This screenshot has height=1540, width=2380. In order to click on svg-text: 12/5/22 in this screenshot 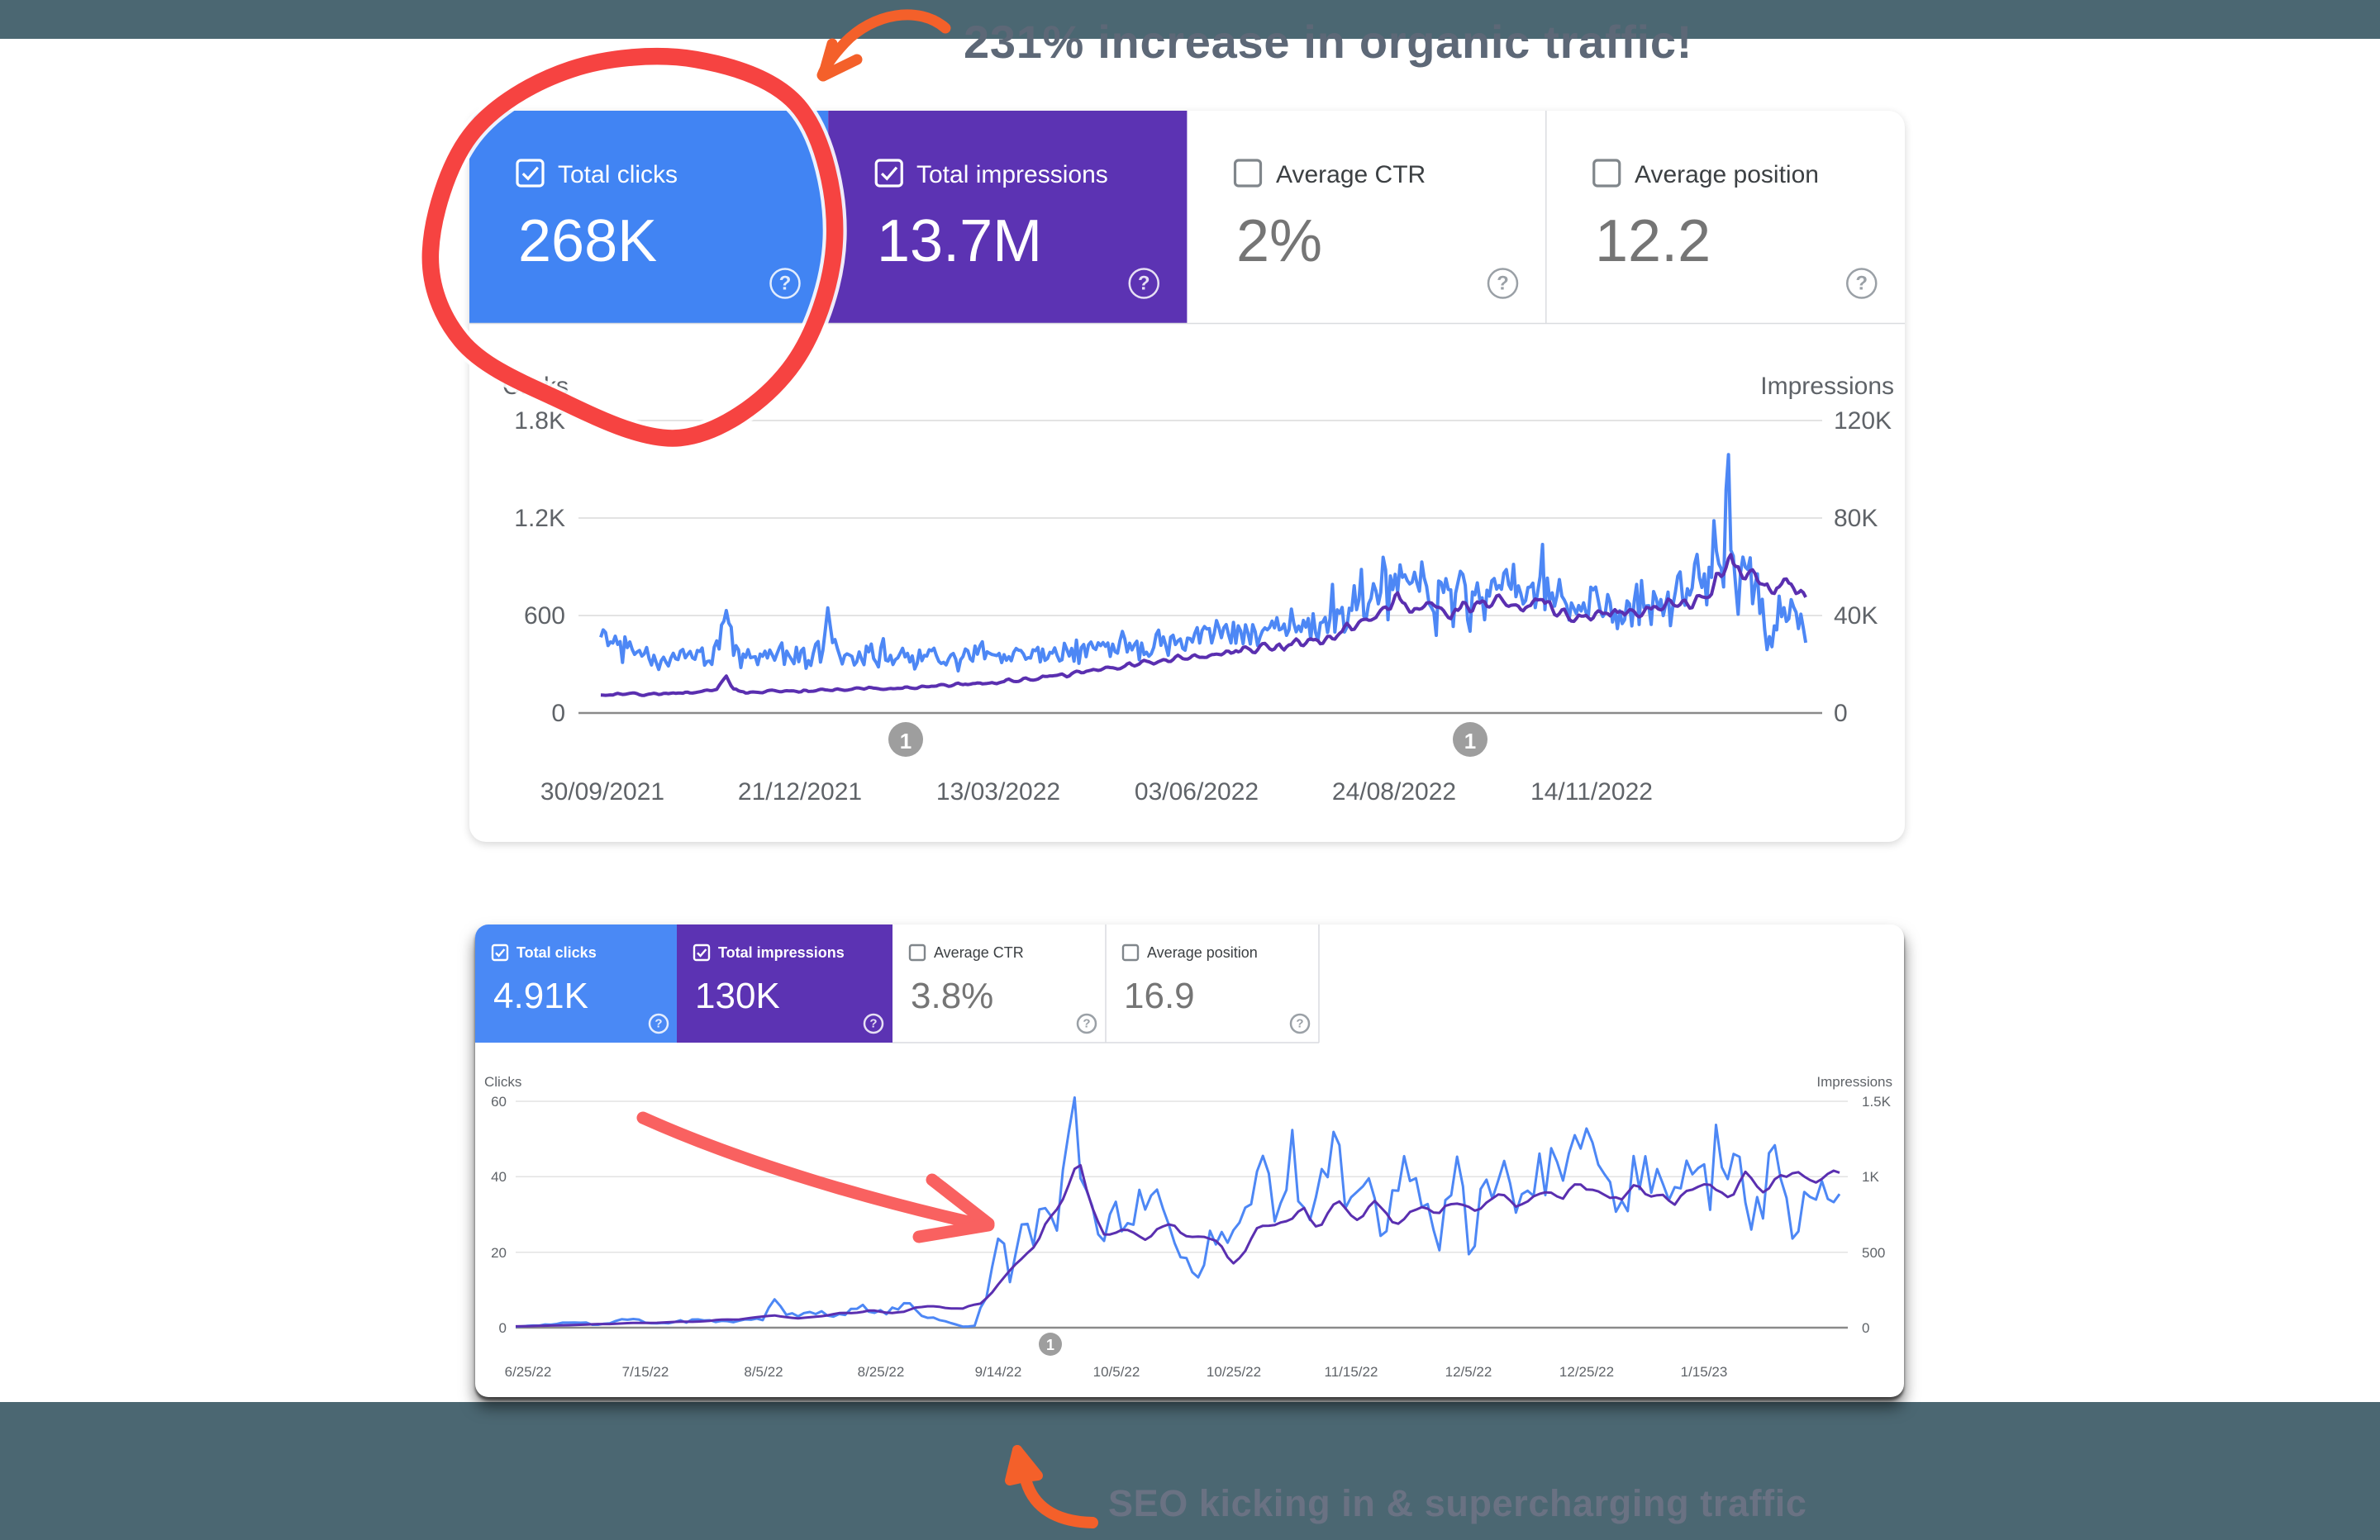, I will do `click(1468, 1372)`.